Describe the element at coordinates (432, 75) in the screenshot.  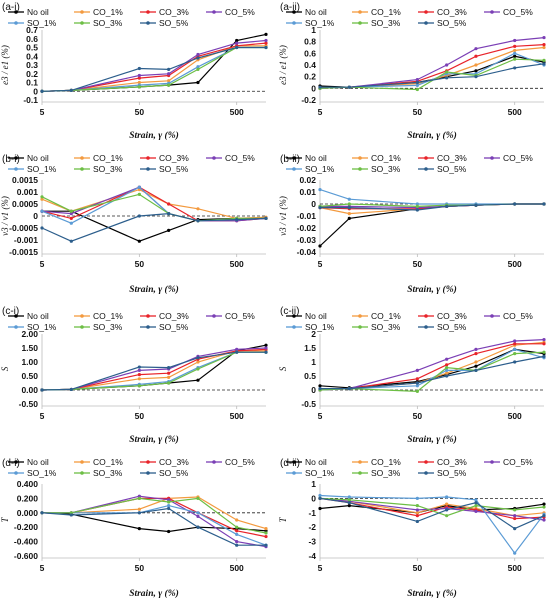
I see `series-so_5pct` at that location.